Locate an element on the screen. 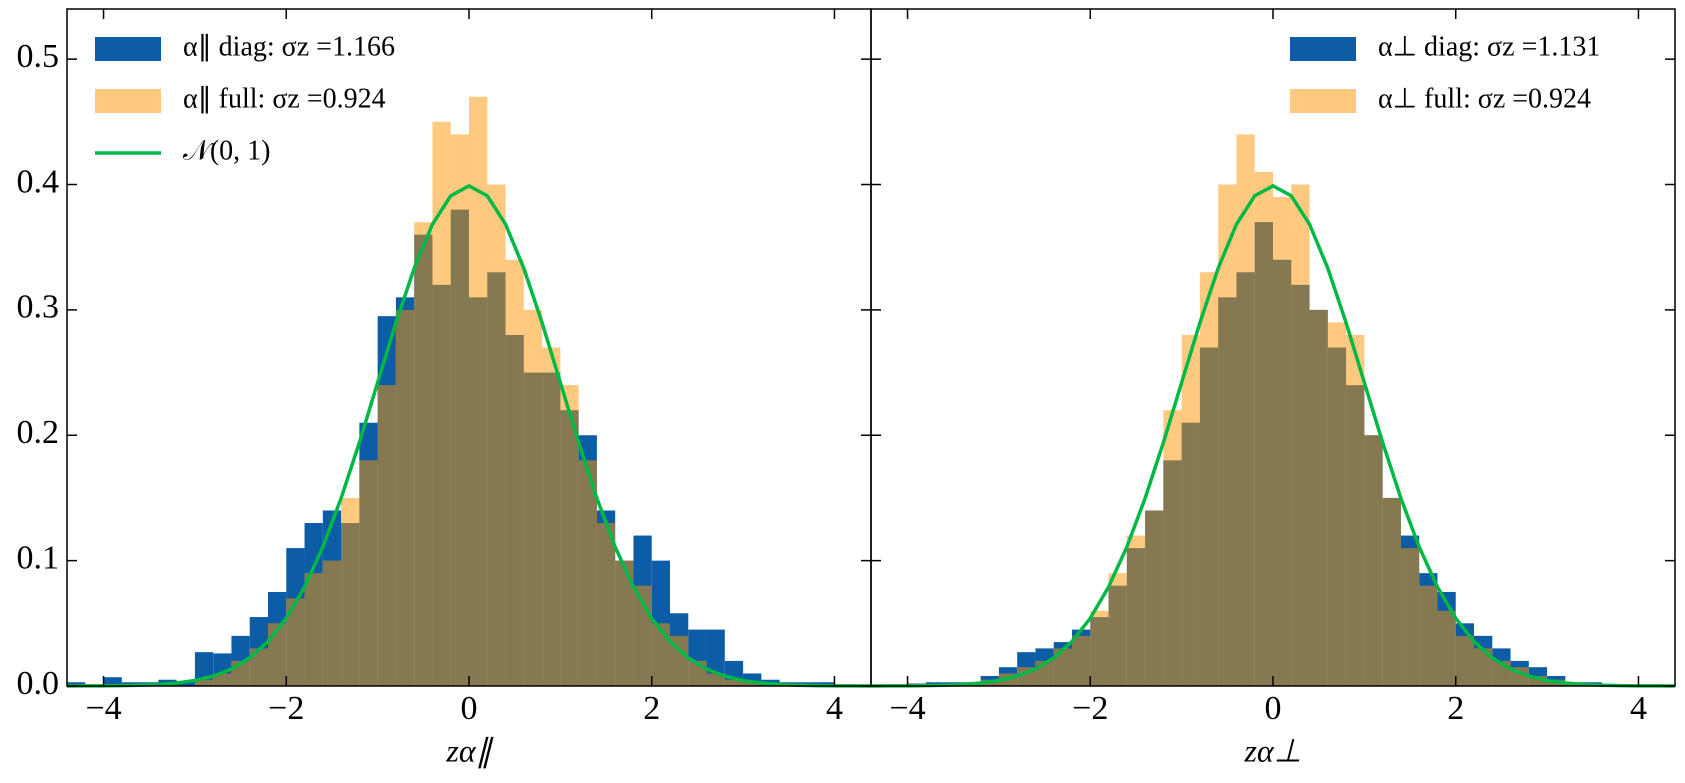 This screenshot has width=1685, height=783. y-tick-label: 0.4 is located at coordinates (38, 181).